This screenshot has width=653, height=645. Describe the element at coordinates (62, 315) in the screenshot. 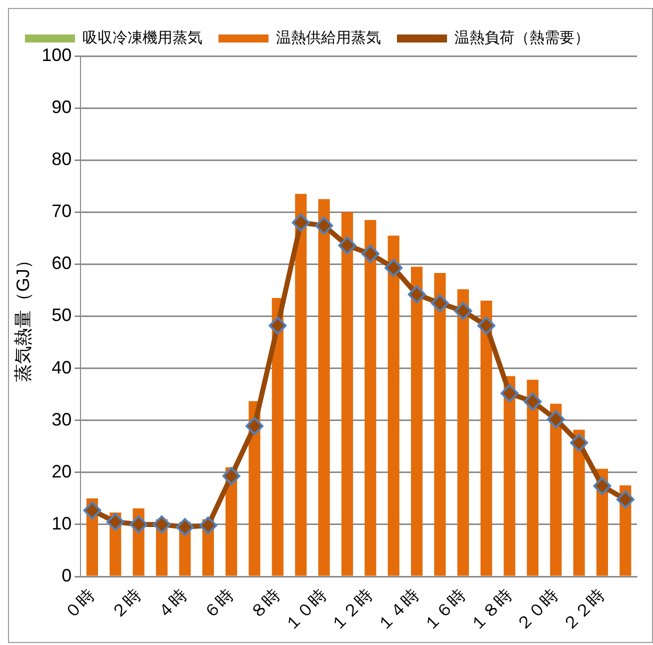

I see `y-tick-label: 50` at that location.